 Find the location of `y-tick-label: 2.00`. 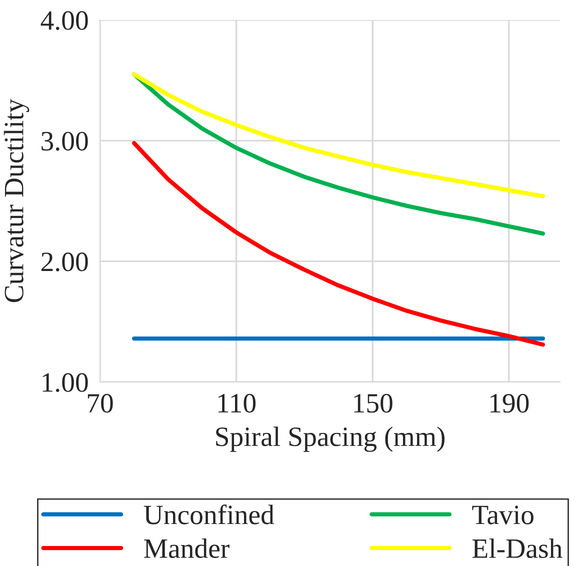

y-tick-label: 2.00 is located at coordinates (64, 262).